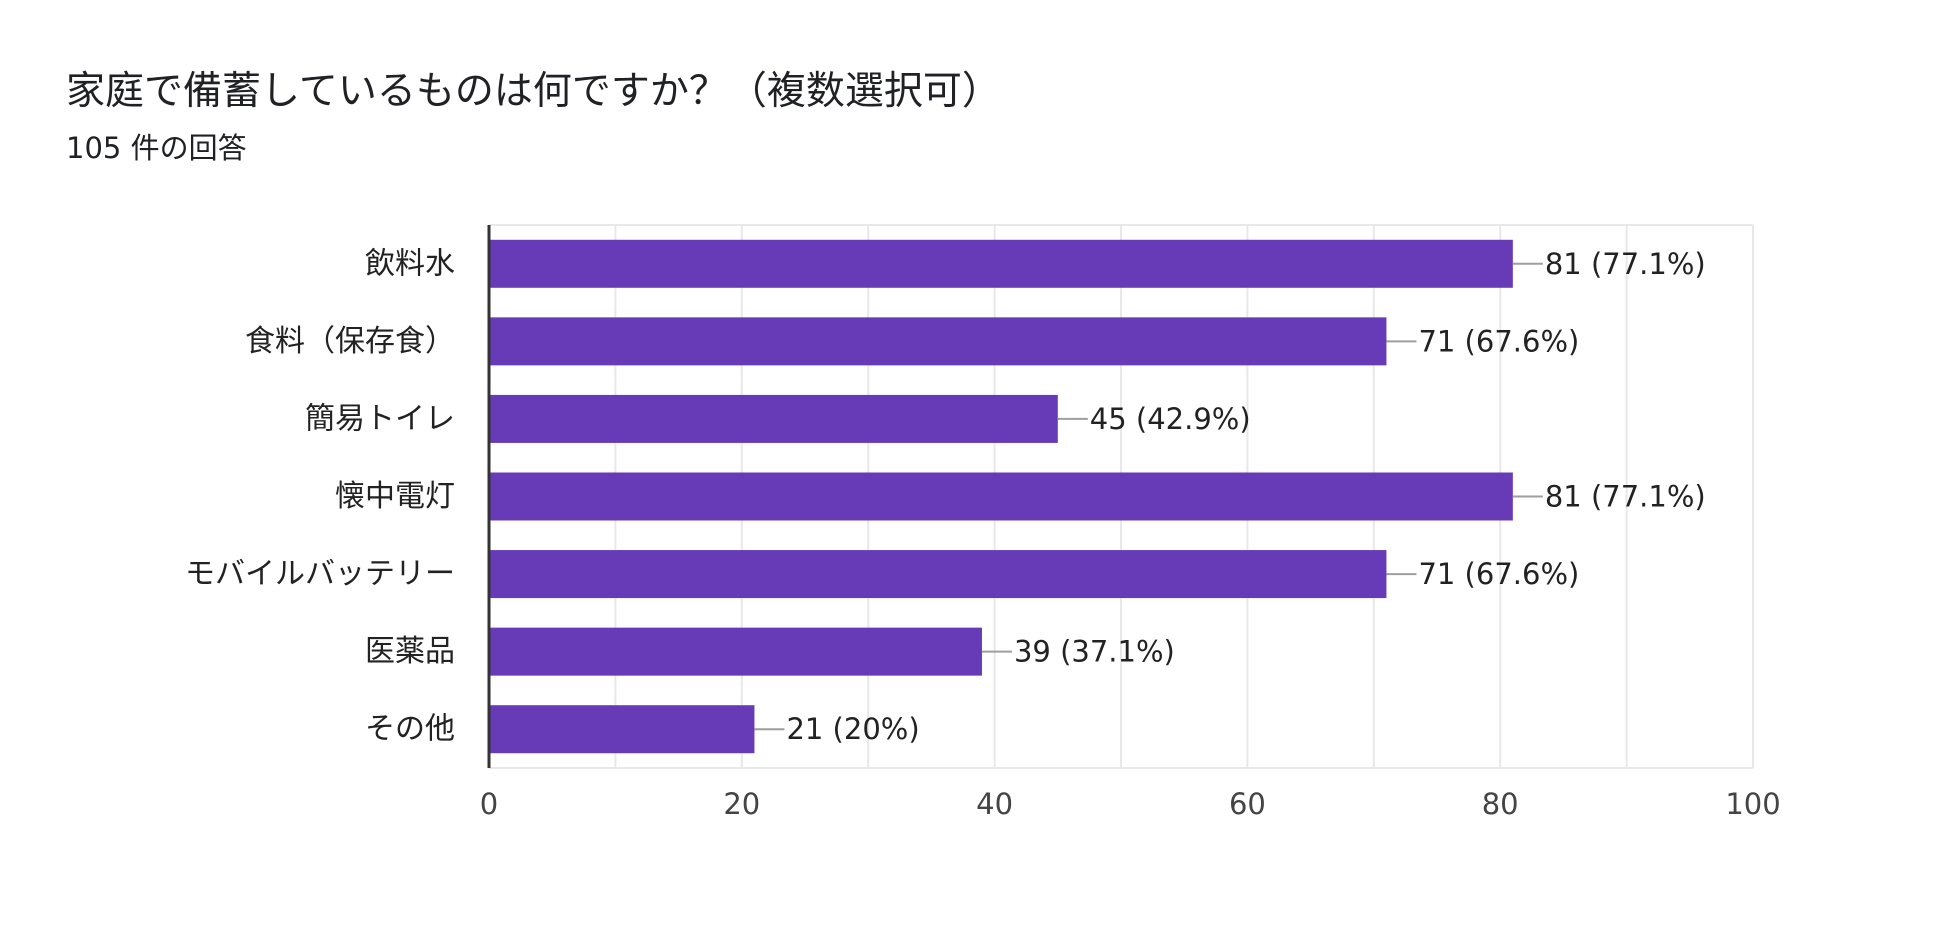 The height and width of the screenshot is (926, 1950). I want to click on category-label: 医薬品, so click(410, 651).